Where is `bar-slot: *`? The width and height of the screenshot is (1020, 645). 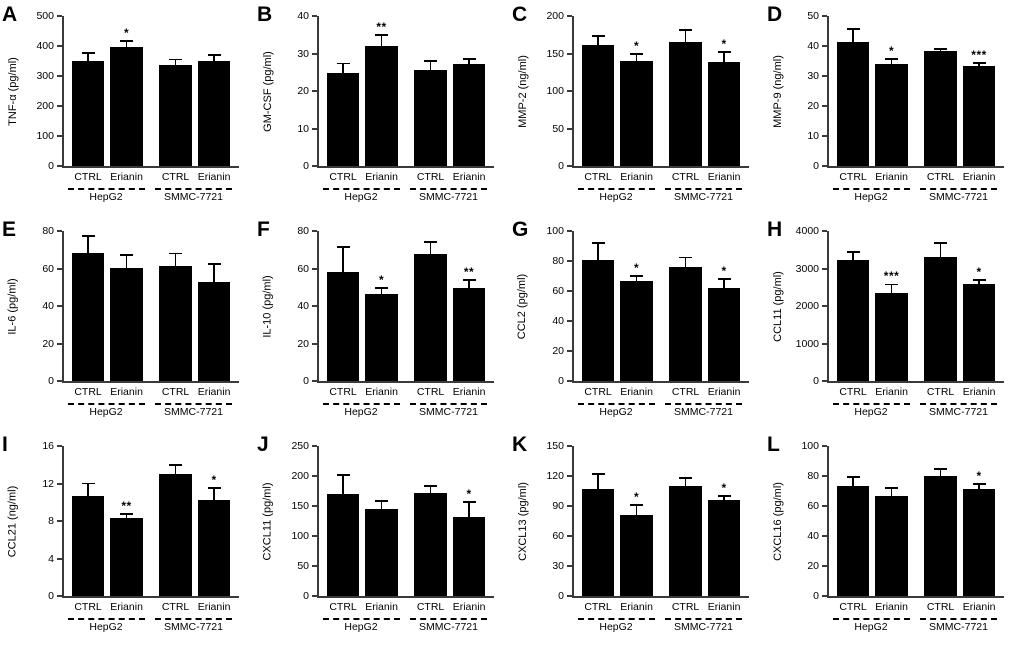 bar-slot: * is located at coordinates (724, 521).